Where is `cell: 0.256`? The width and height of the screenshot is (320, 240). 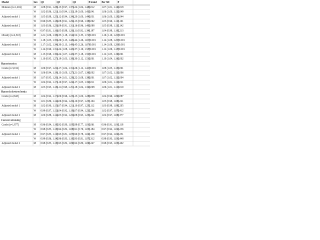 cell: 0.256 is located at coordinates (121, 129).